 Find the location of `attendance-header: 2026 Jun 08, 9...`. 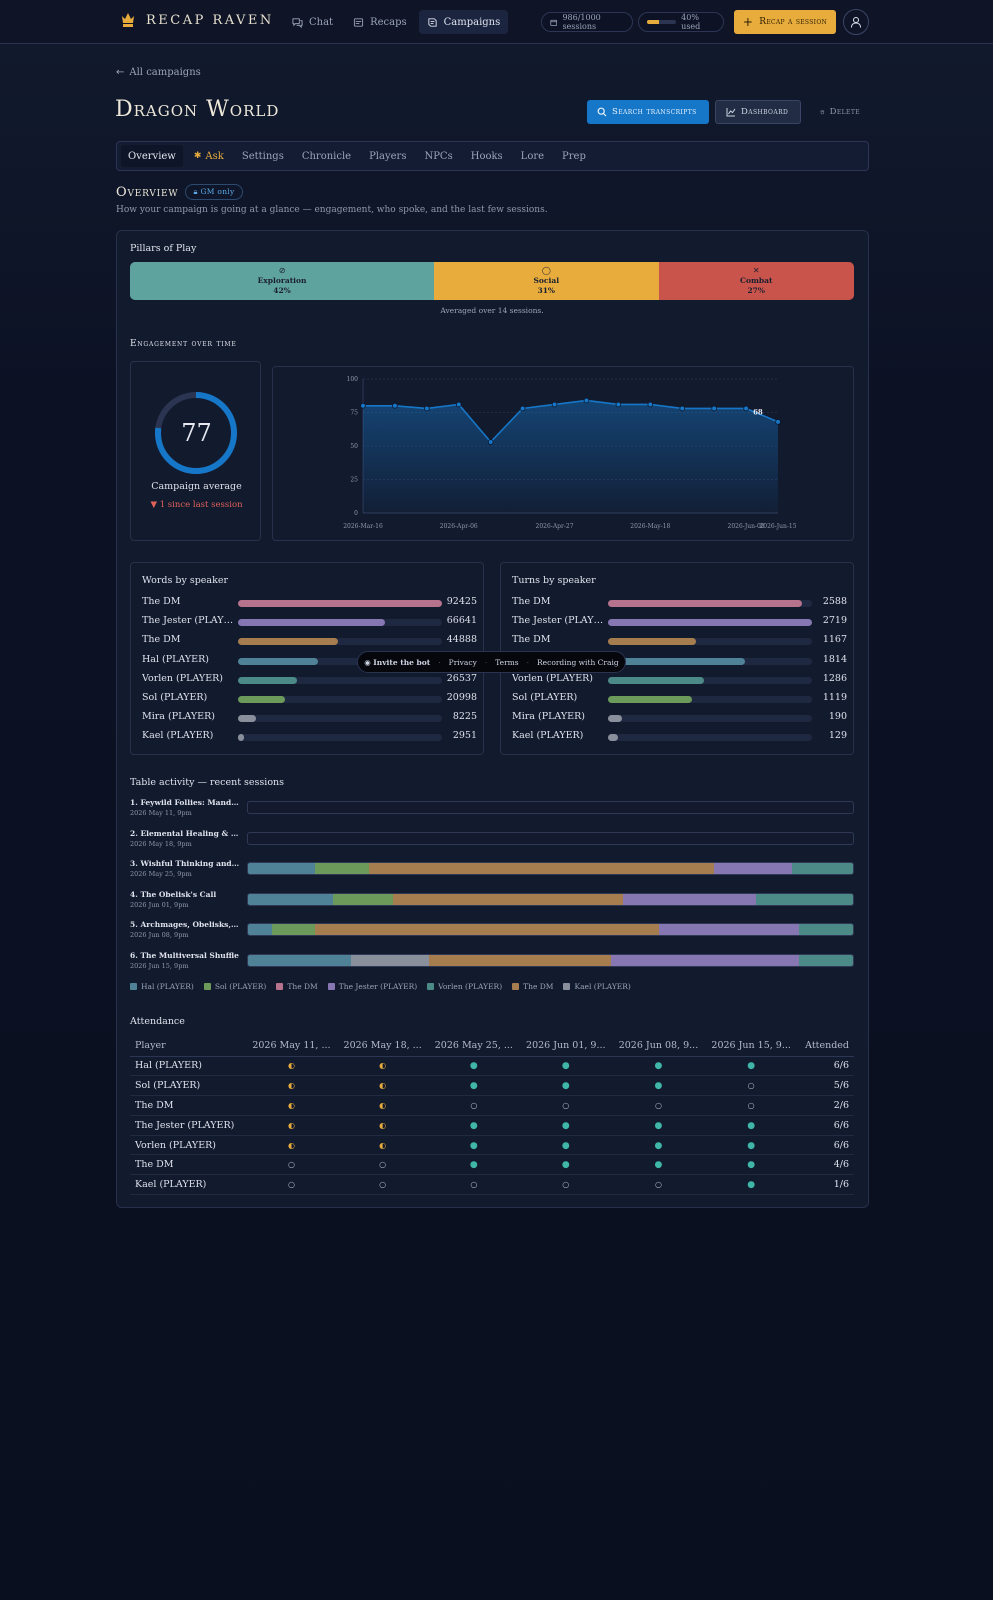

attendance-header: 2026 Jun 08, 9... is located at coordinates (658, 1046).